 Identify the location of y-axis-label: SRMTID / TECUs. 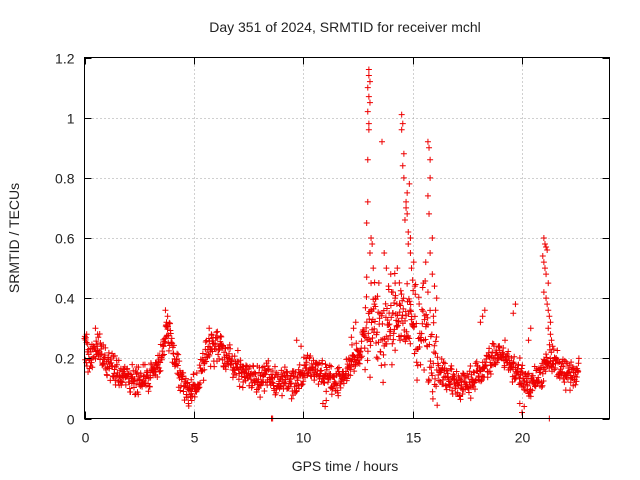
(14, 238).